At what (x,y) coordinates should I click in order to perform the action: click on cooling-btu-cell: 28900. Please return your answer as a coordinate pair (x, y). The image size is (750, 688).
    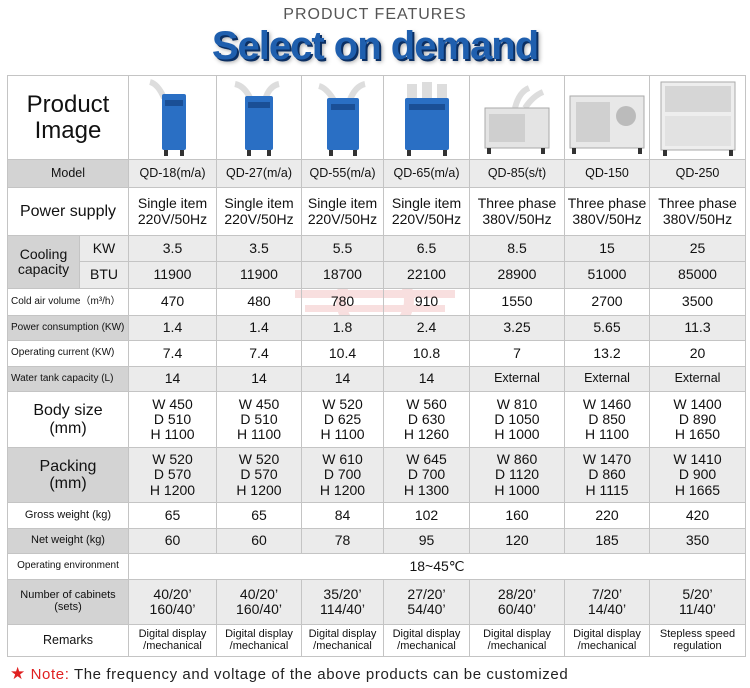
    Looking at the image, I should click on (517, 275).